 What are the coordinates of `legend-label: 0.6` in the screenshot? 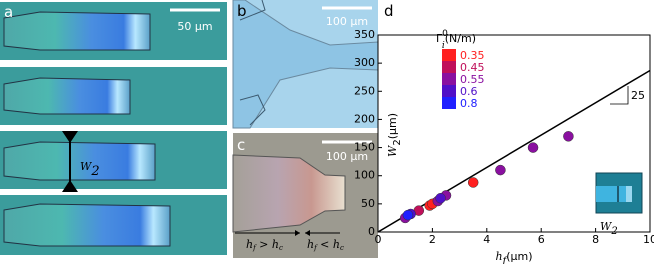 It's located at (469, 91).